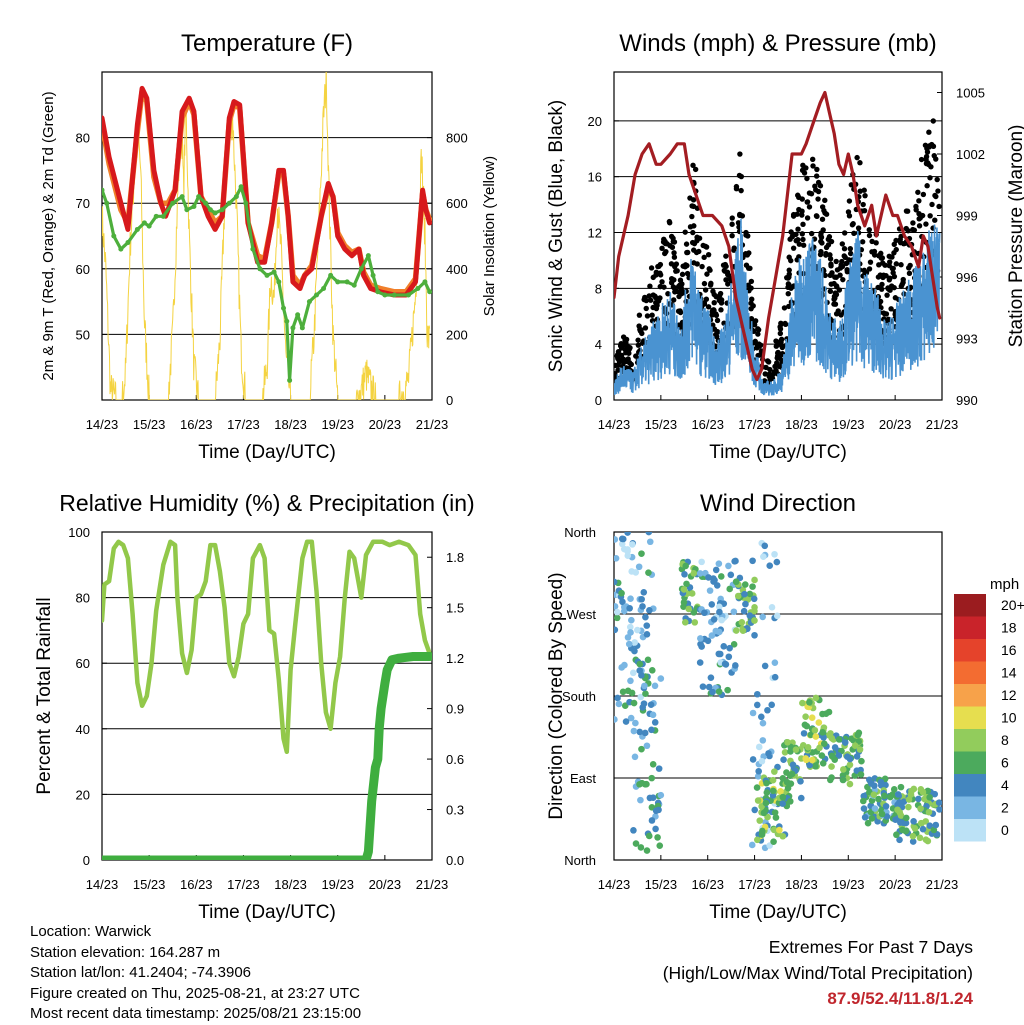 This screenshot has height=1025, width=1024. Describe the element at coordinates (385, 424) in the screenshot. I see `x-tick-label: 20/23` at that location.